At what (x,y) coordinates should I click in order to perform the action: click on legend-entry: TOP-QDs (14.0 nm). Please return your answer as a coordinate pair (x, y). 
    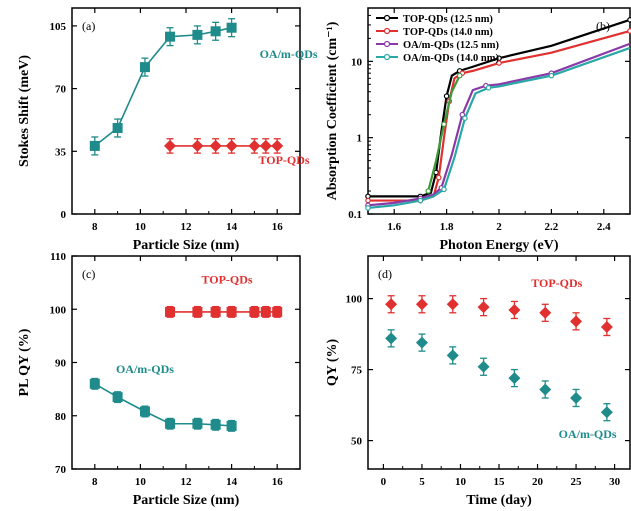
    Looking at the image, I should click on (448, 32).